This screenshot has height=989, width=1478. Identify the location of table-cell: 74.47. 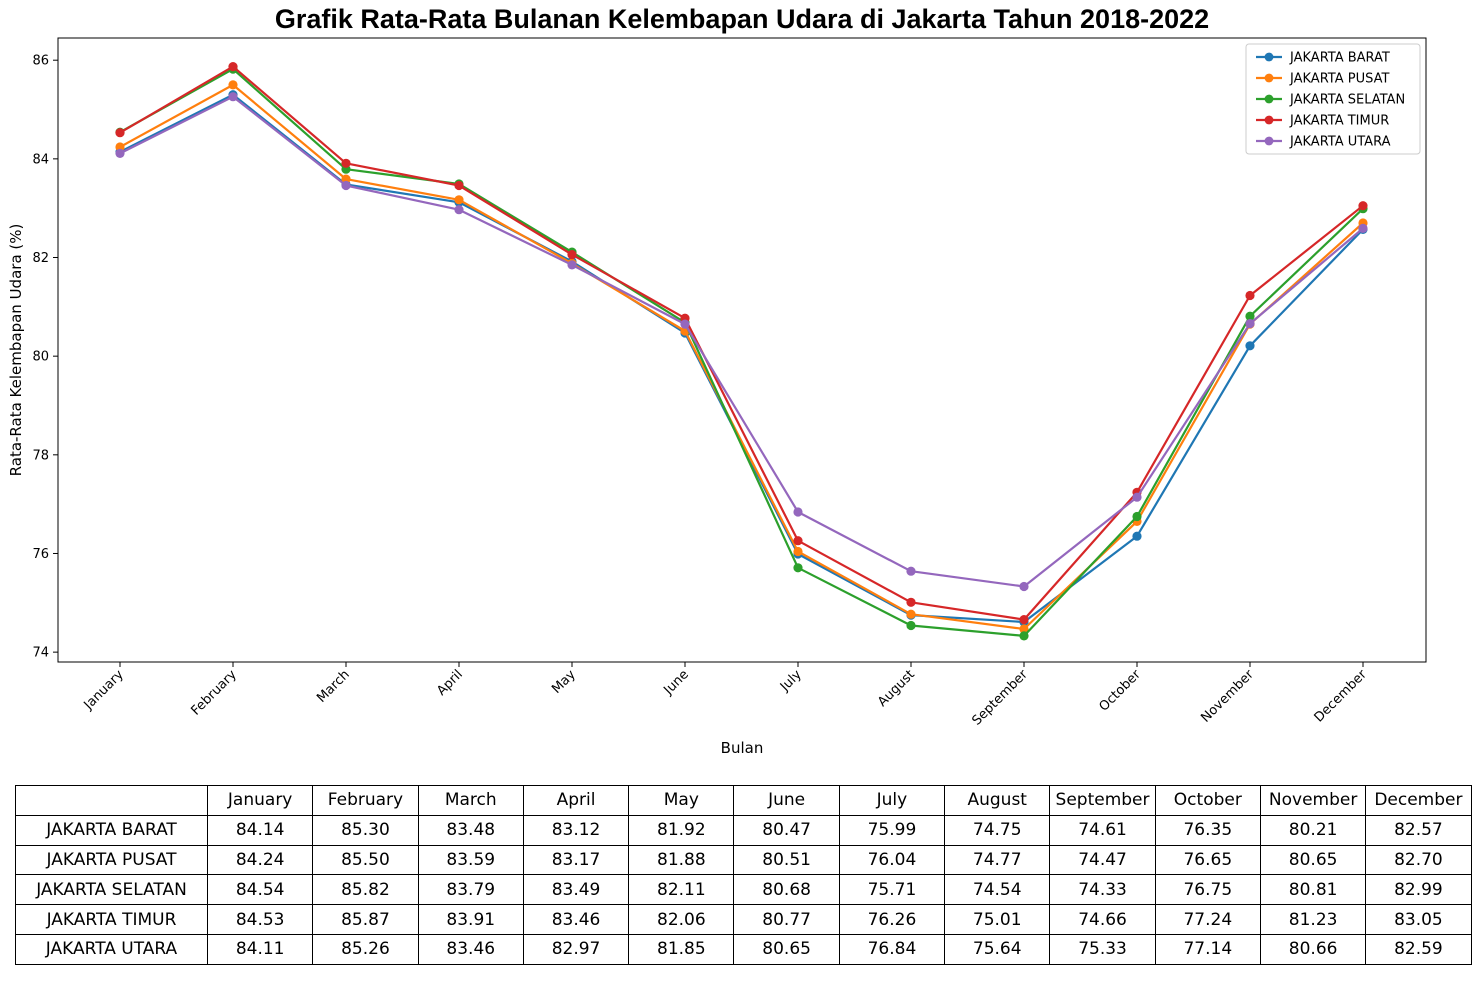
(1102, 860).